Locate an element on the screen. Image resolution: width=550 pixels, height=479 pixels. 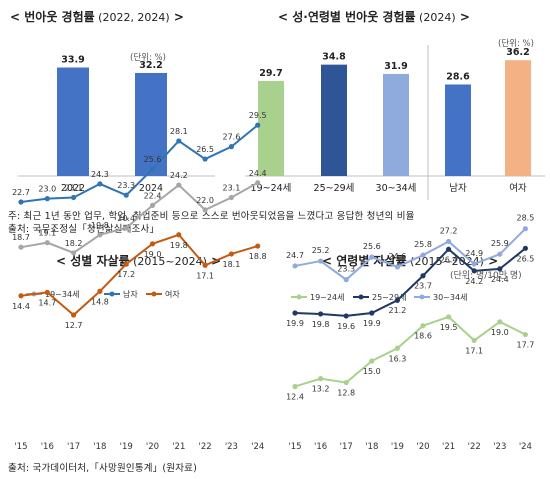
burnout-group-value-label-4: 36.2 is located at coordinates (517, 52).